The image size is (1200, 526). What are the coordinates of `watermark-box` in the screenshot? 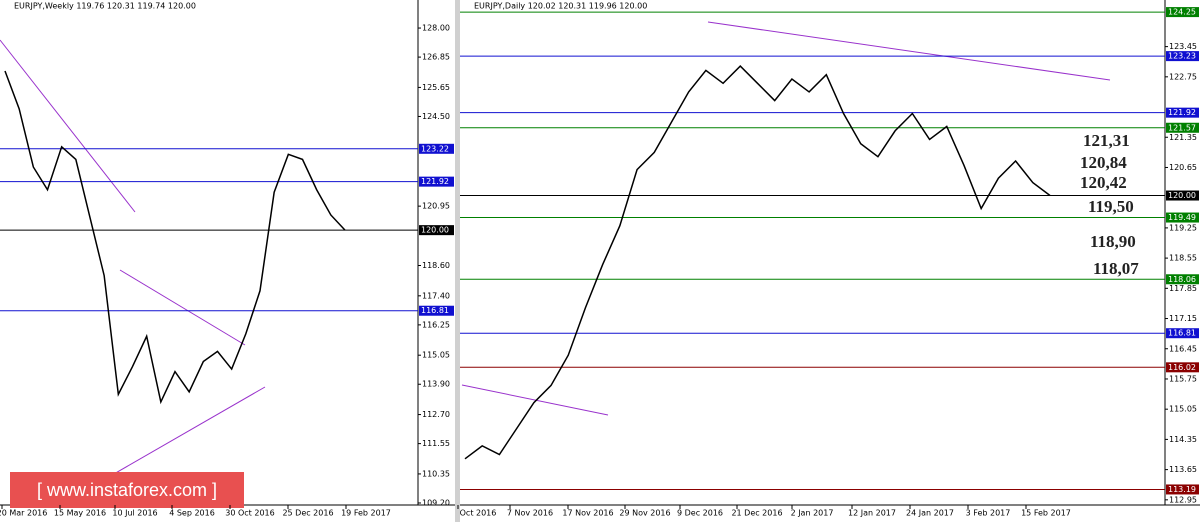 It's located at (127, 490).